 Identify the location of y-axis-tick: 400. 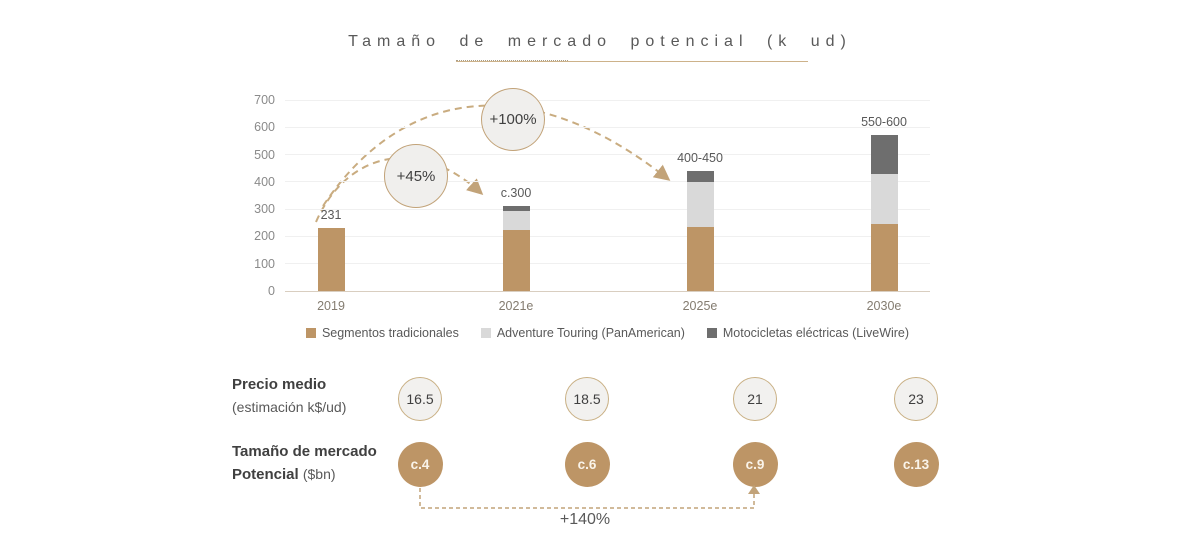
(264, 181).